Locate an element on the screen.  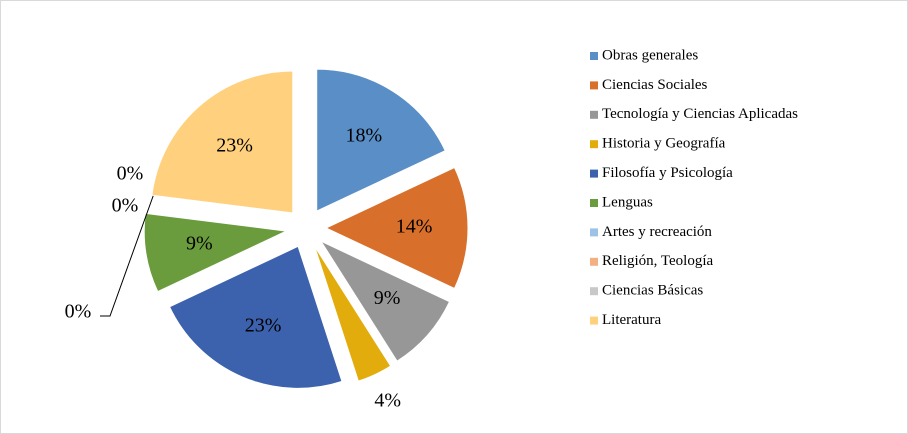
leader-line is located at coordinates (128, 252).